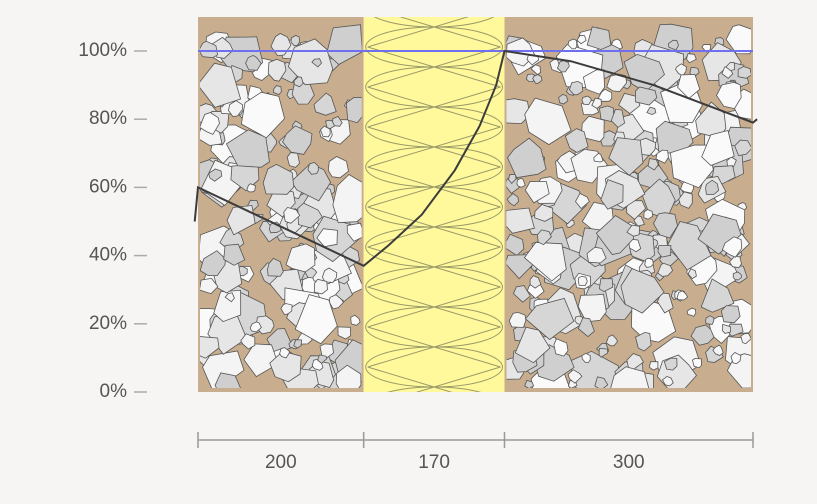 The height and width of the screenshot is (504, 817). What do you see at coordinates (434, 427) in the screenshot?
I see `insulation-fiber` at bounding box center [434, 427].